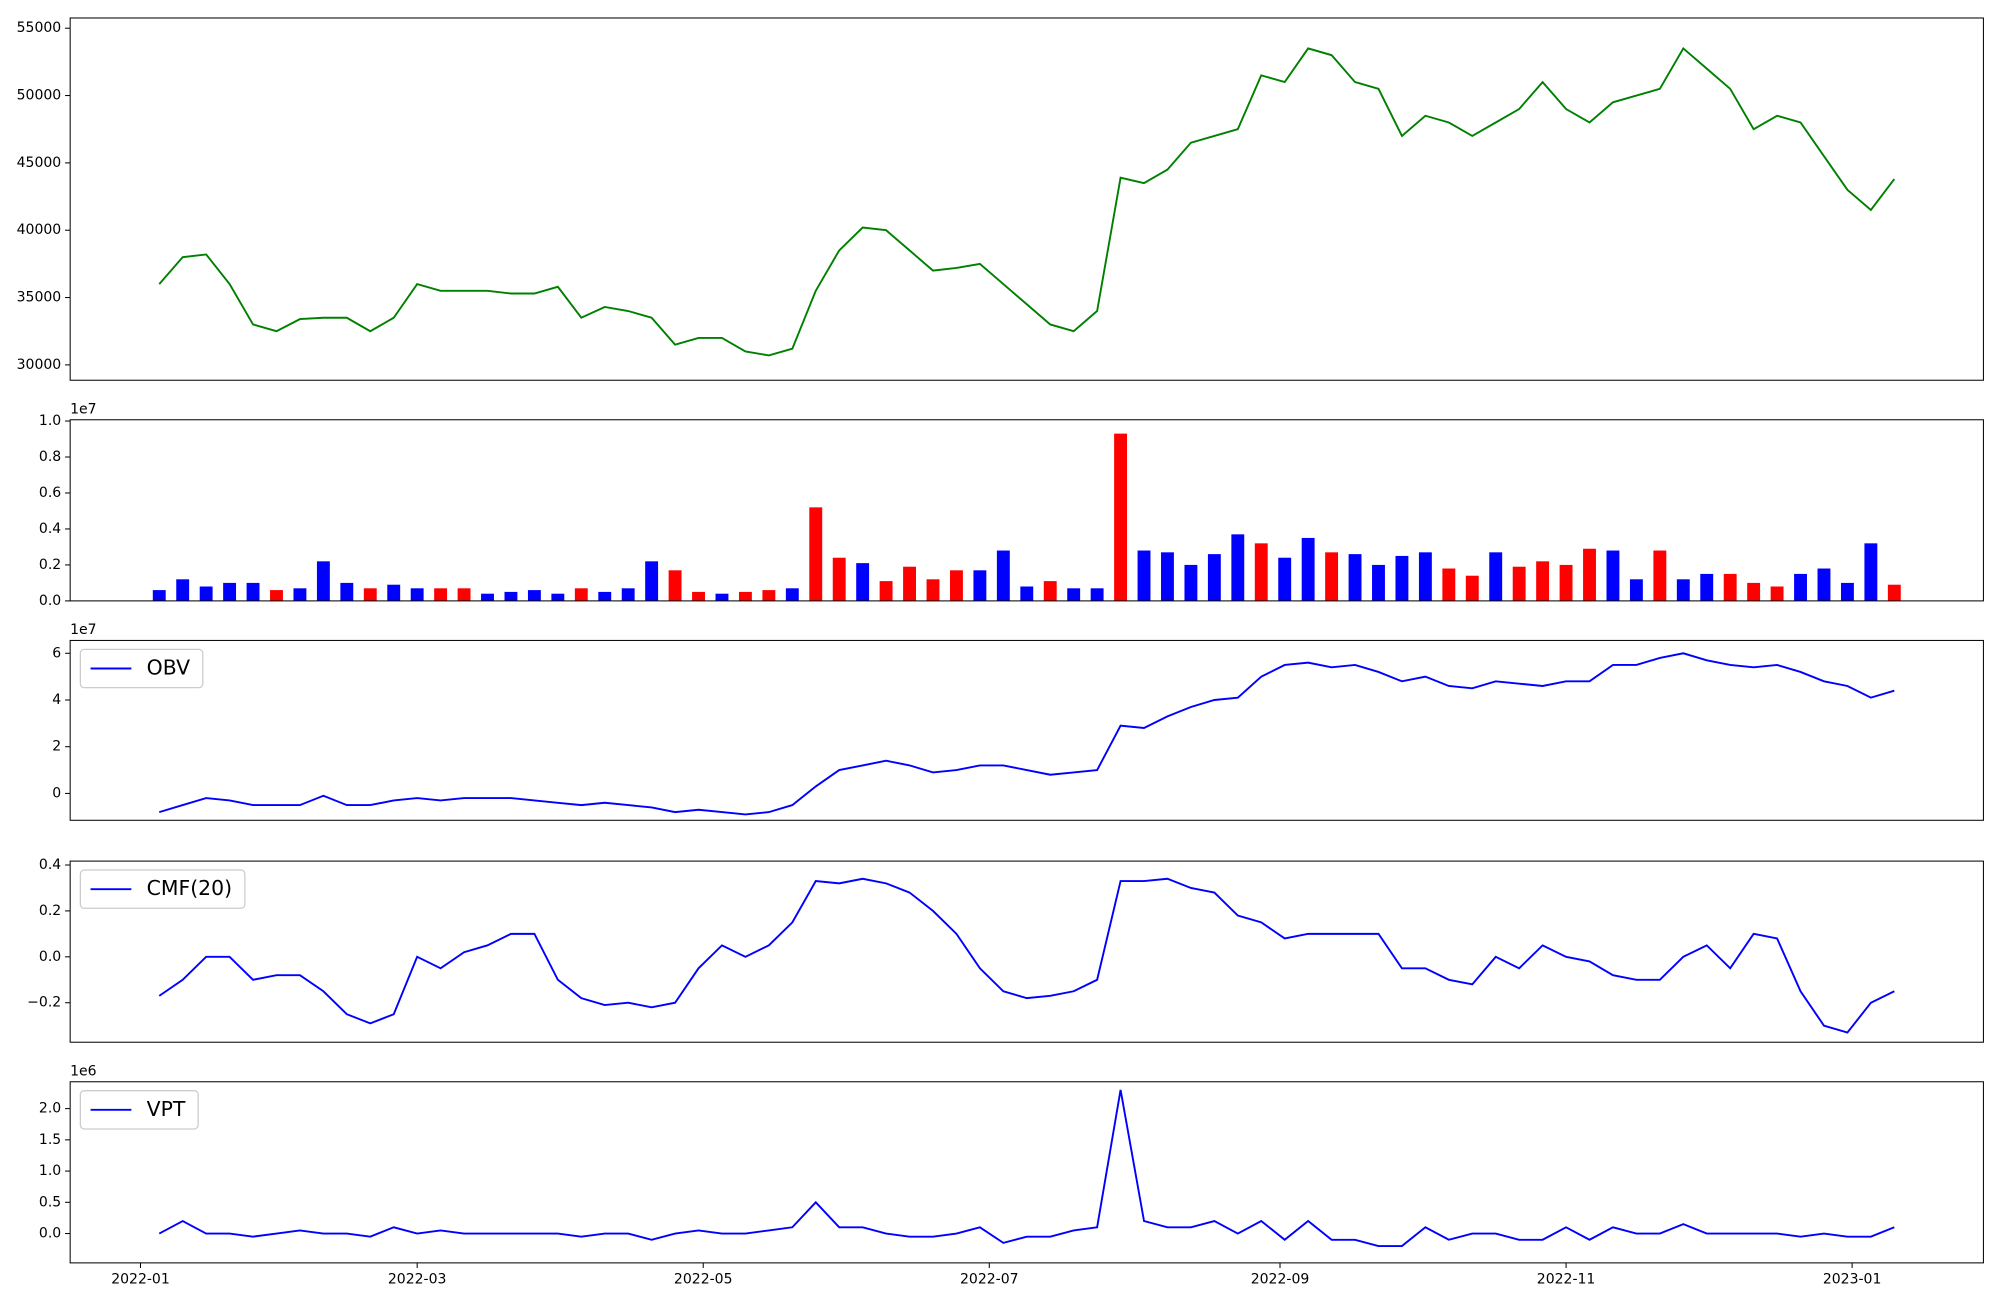 The image size is (2000, 1300). What do you see at coordinates (39, 28) in the screenshot?
I see `y-tick-label: 55000` at bounding box center [39, 28].